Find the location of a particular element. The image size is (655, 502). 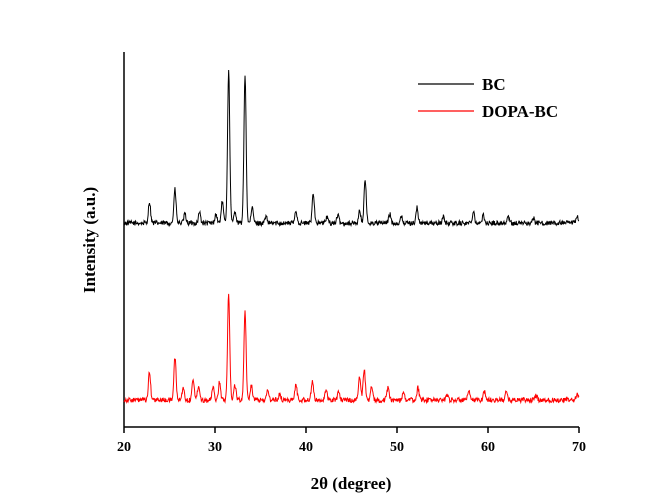

legend-label: BC is located at coordinates (494, 84).